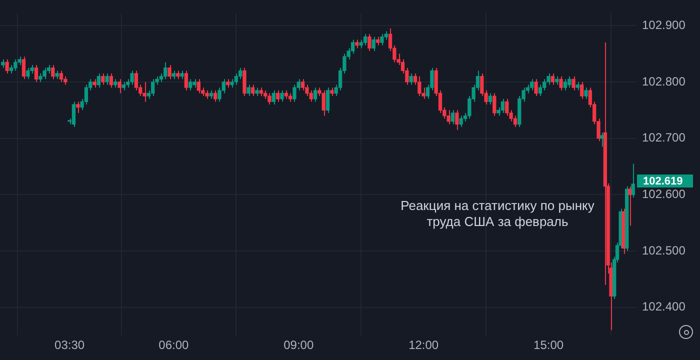 The width and height of the screenshot is (700, 360). Describe the element at coordinates (664, 137) in the screenshot. I see `y-tick-label: 102.700` at that location.